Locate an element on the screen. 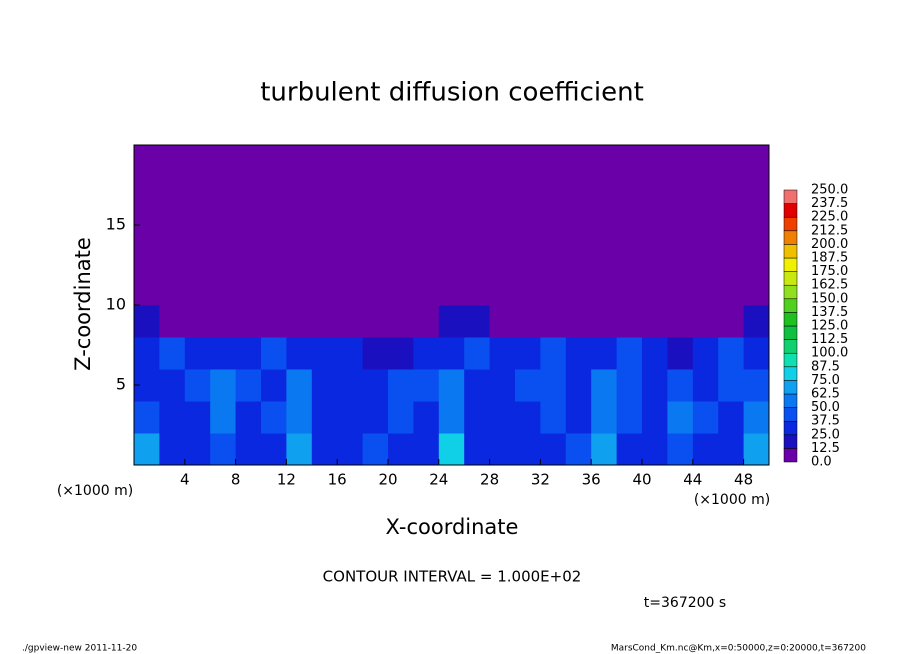  x-tick-label: 36 is located at coordinates (591, 480).